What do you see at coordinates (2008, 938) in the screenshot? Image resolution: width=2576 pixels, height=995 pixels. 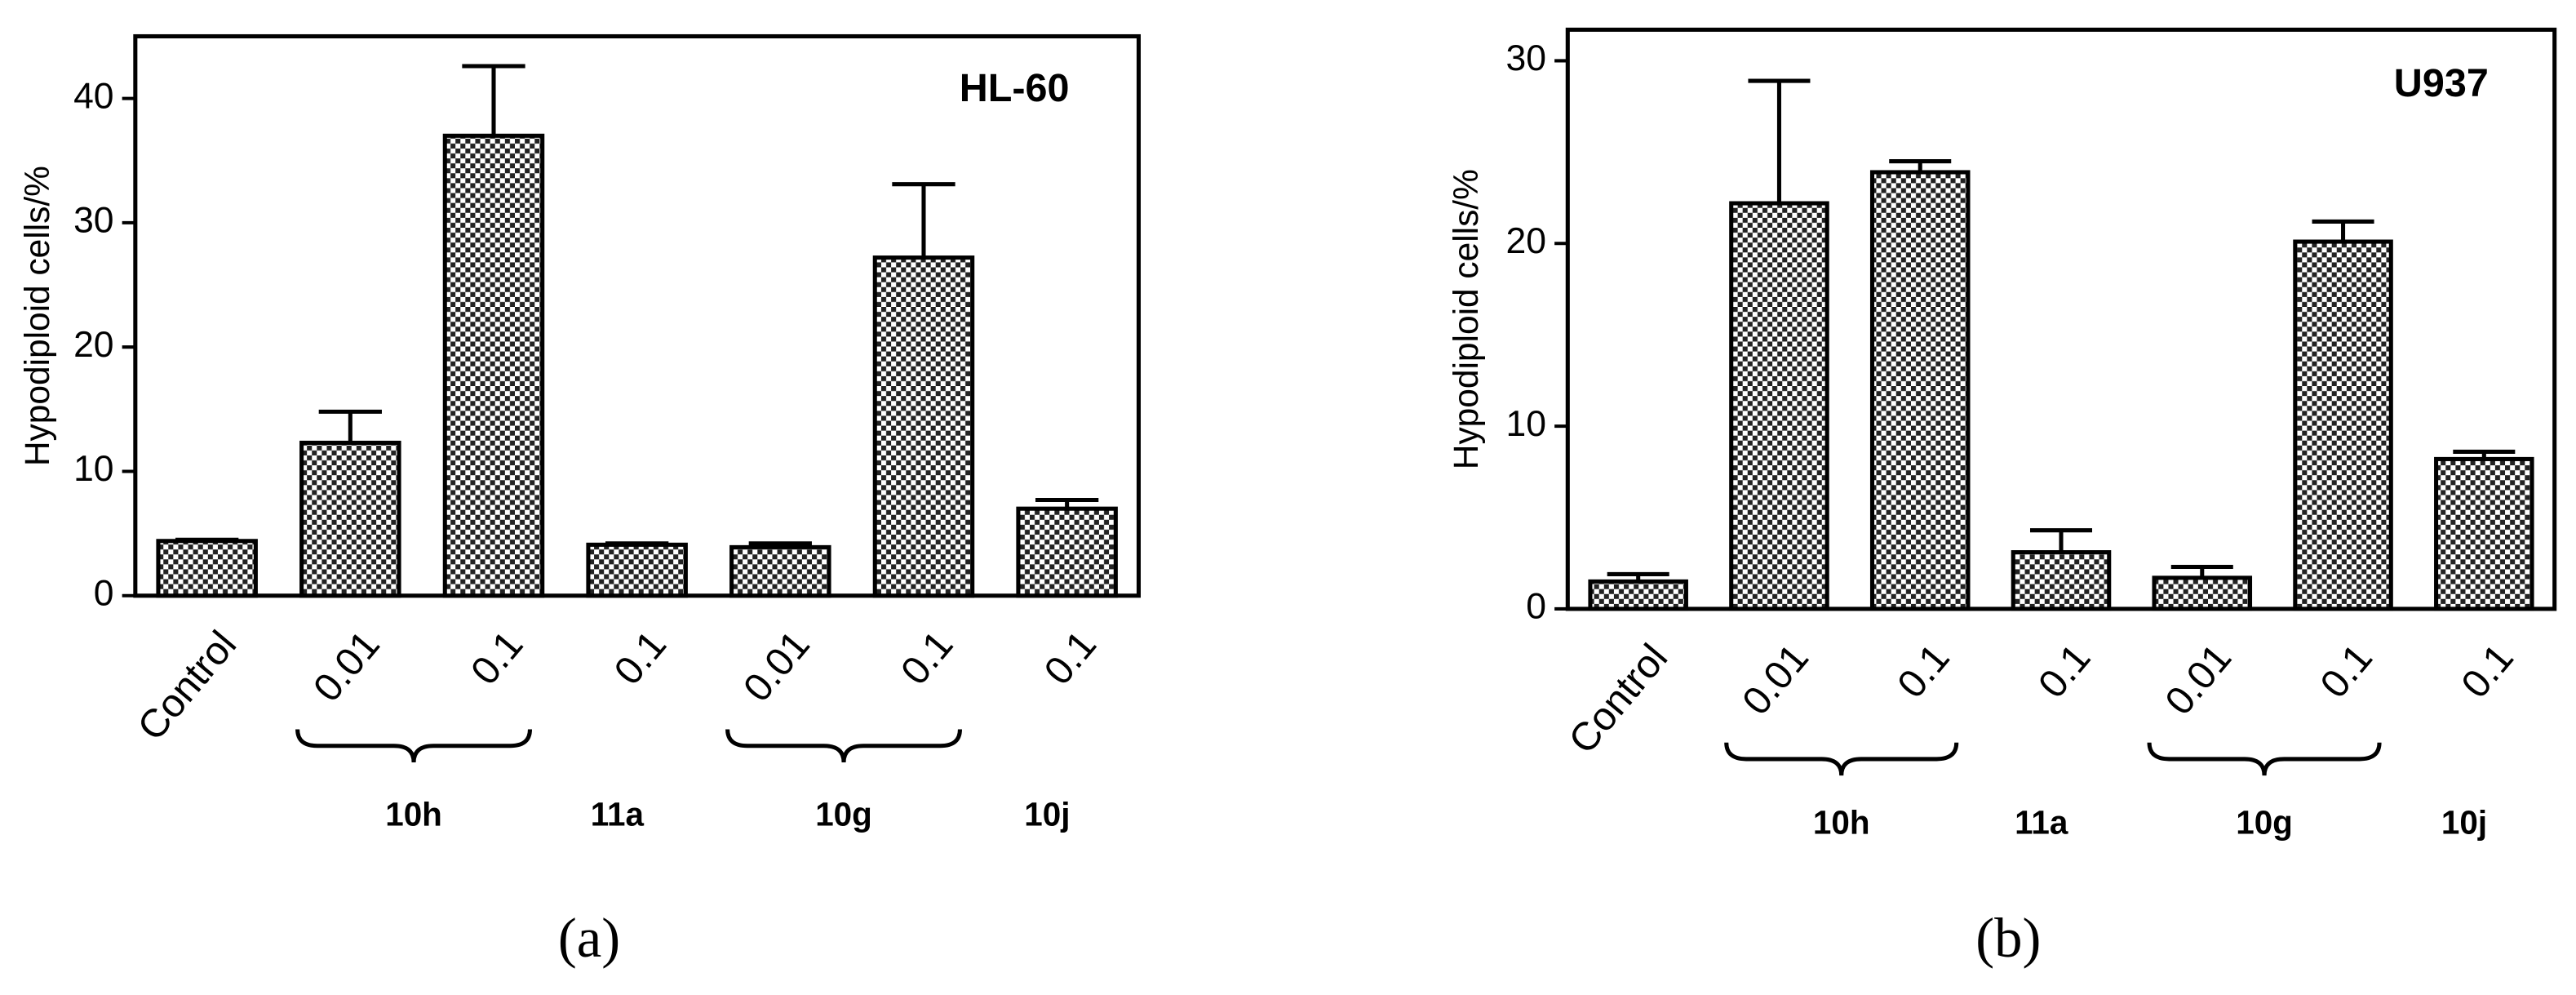 I see `panel-label: (b)` at bounding box center [2008, 938].